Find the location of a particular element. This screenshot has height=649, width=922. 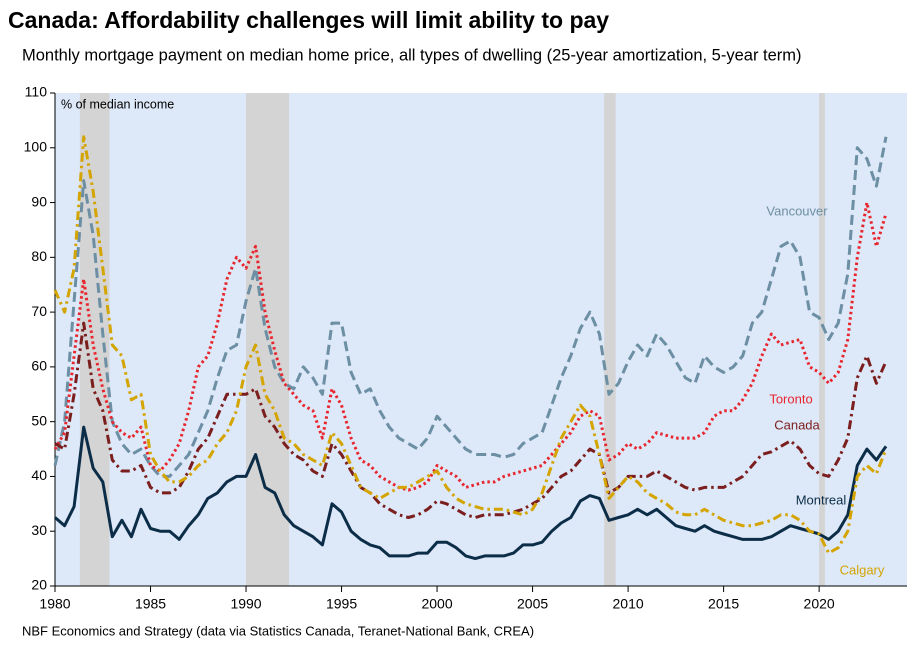

series-label: Montreal is located at coordinates (821, 499).